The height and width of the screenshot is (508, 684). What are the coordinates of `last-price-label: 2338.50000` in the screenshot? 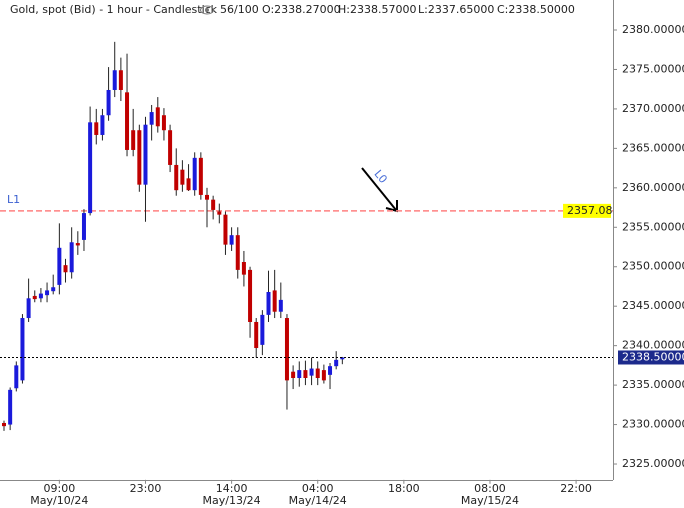 It's located at (653, 356).